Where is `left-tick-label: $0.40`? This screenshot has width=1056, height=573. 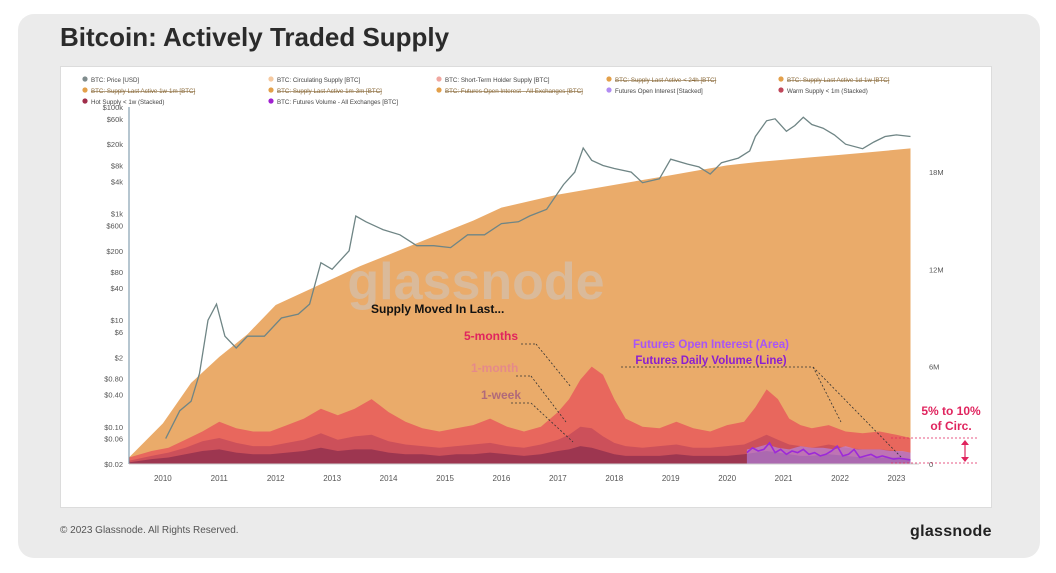
left-tick-label: $0.40 is located at coordinates (113, 395).